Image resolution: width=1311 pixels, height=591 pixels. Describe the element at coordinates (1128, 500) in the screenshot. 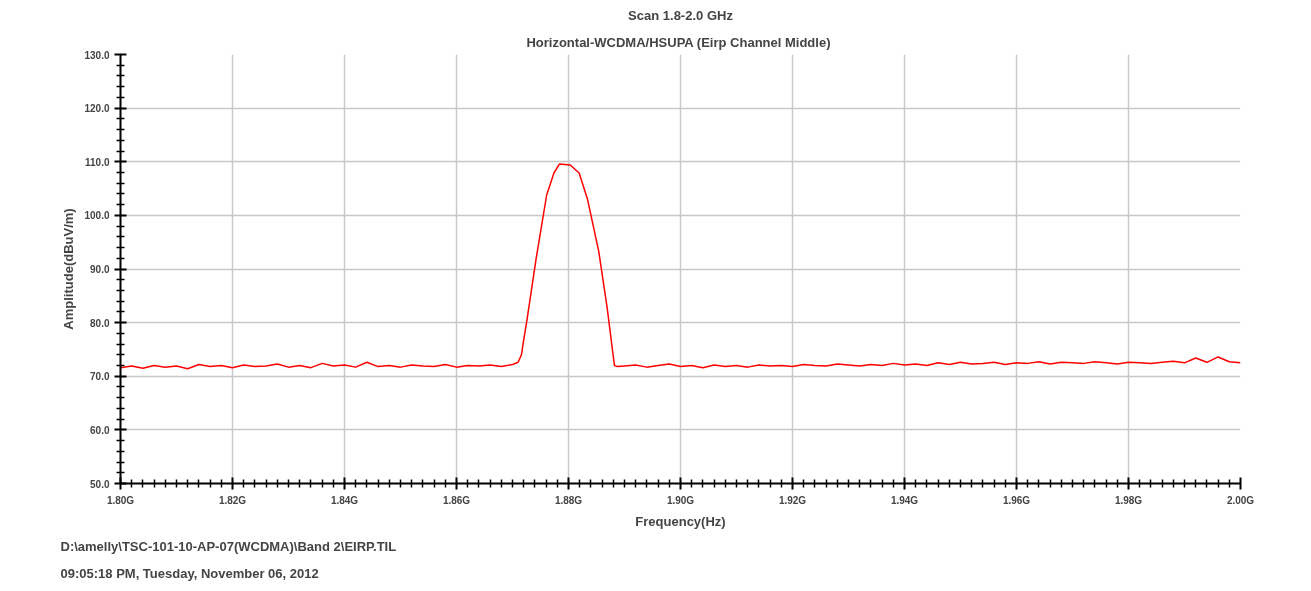

I see `x-tick-label: 1.98G` at that location.